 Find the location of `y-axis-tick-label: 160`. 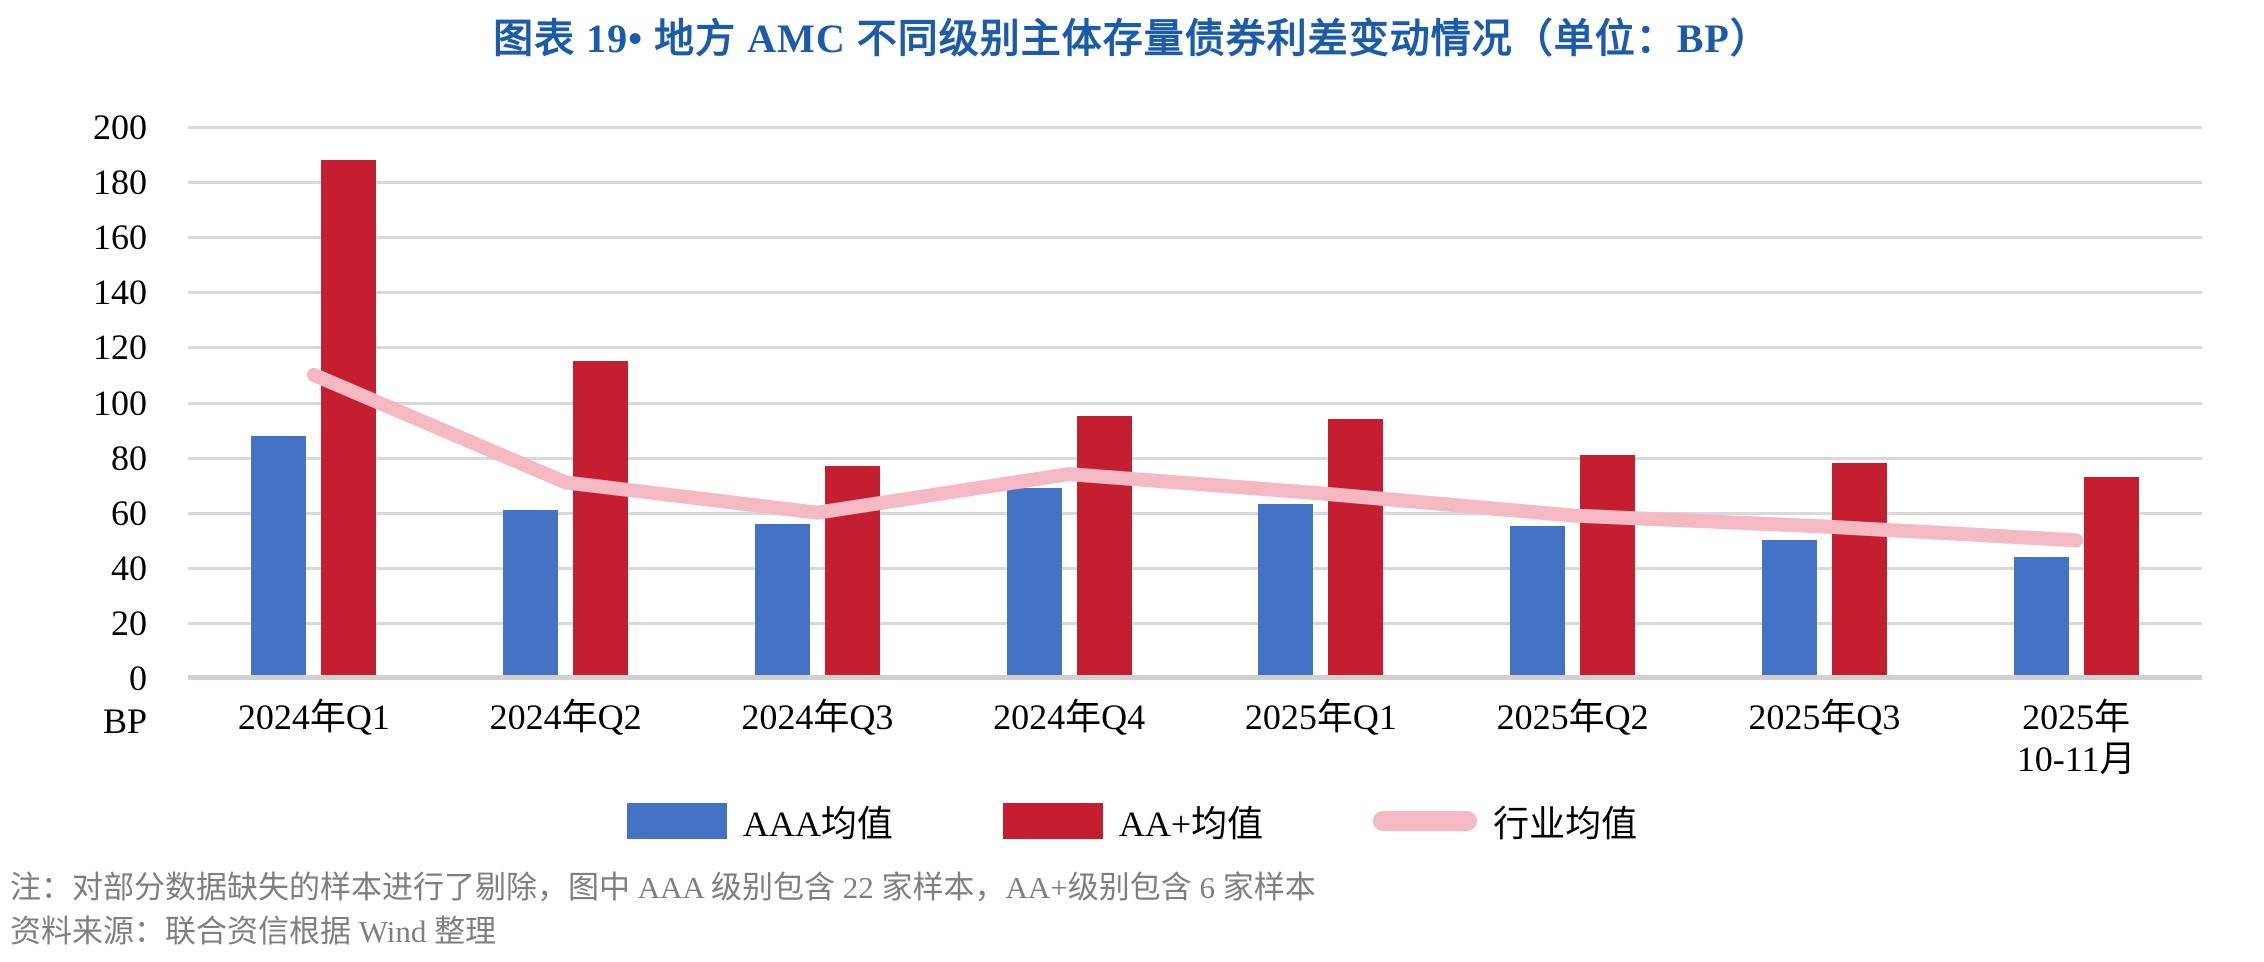

y-axis-tick-label: 160 is located at coordinates (120, 237).